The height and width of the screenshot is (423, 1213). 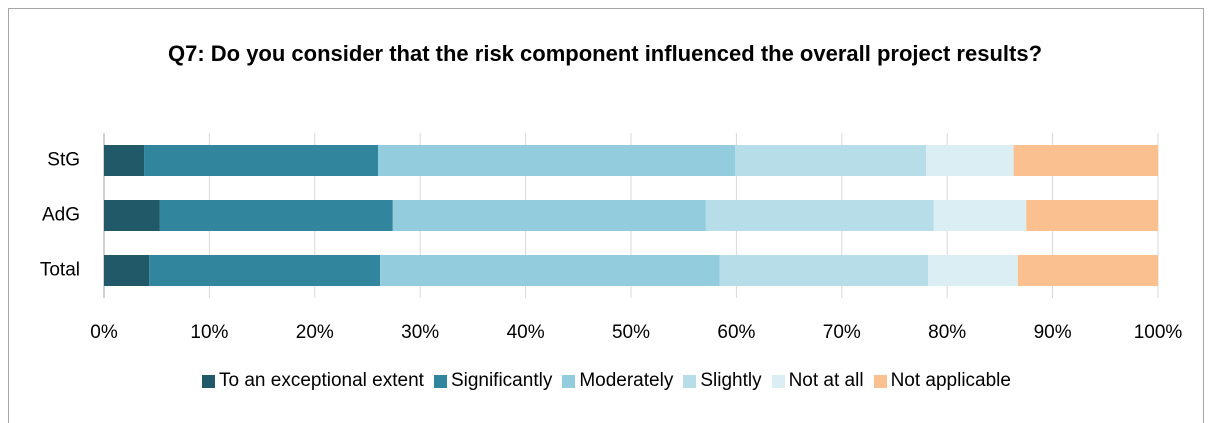 I want to click on x-tick-label: 70%, so click(x=842, y=332).